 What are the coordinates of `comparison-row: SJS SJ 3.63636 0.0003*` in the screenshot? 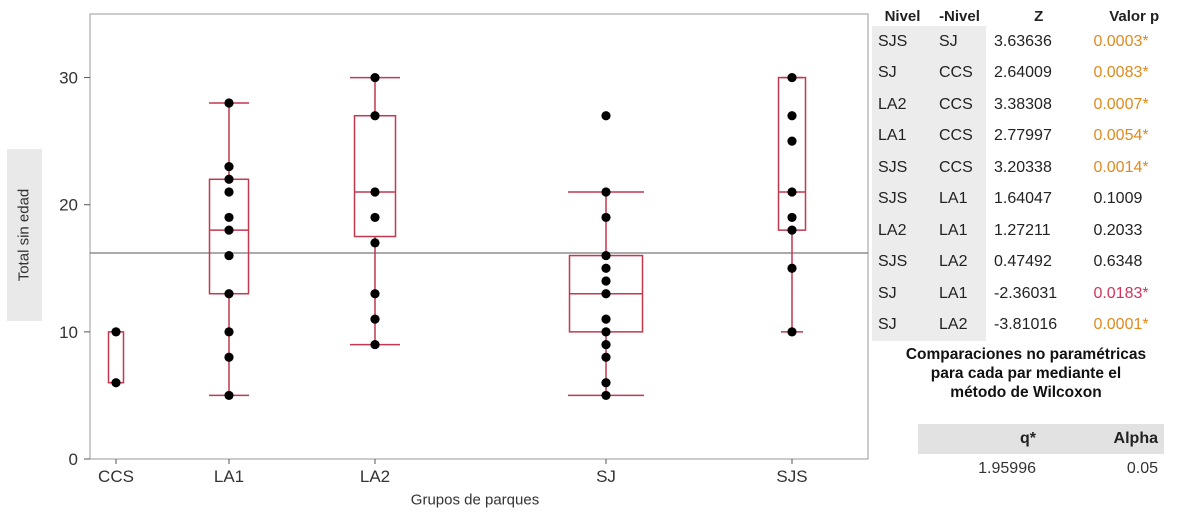 It's located at (1024, 42).